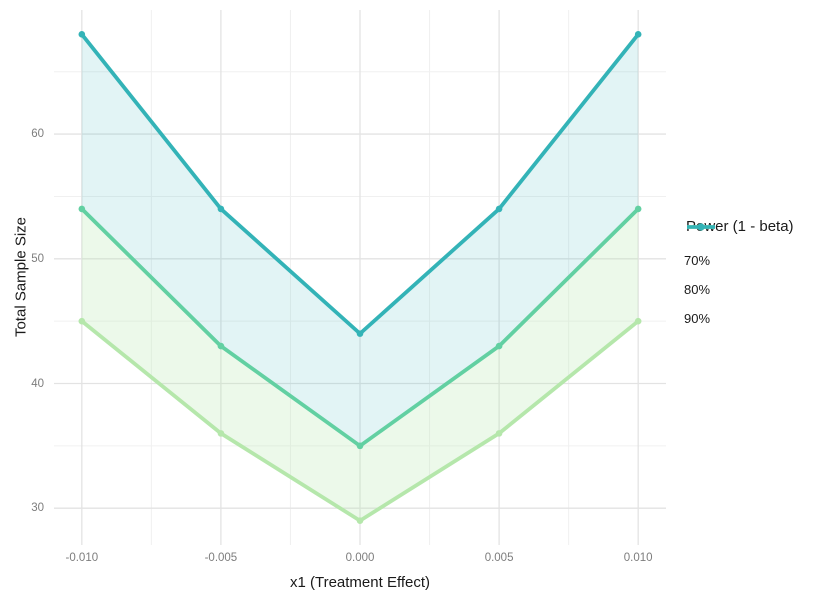 This screenshot has width=840, height=600. I want to click on x-tick-label: -0.010, so click(82, 558).